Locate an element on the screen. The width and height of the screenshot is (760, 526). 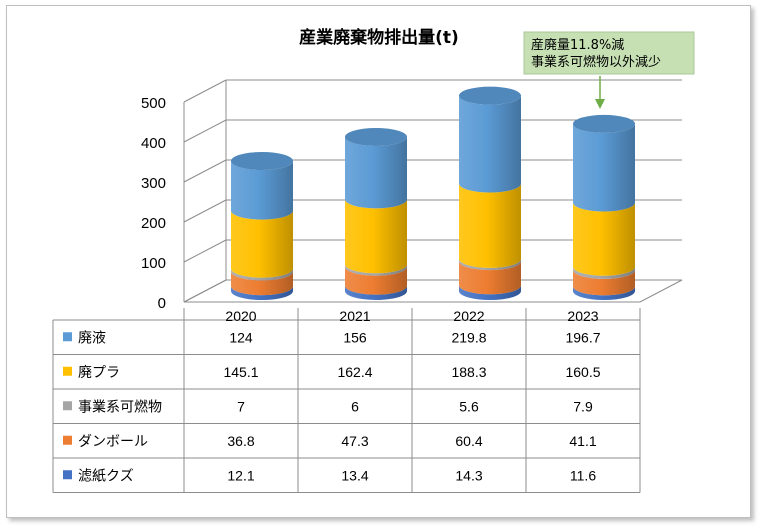
x-tick-label: 2021 is located at coordinates (354, 316).